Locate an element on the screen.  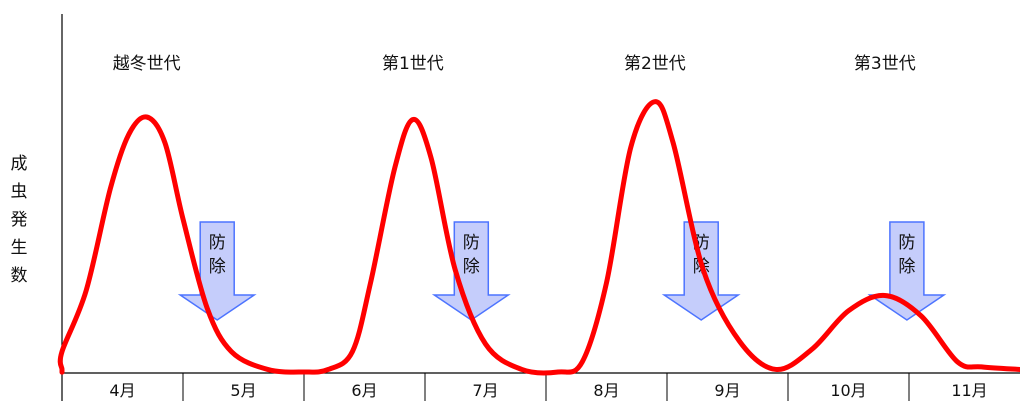
month-tick-label: 7月 is located at coordinates (485, 390).